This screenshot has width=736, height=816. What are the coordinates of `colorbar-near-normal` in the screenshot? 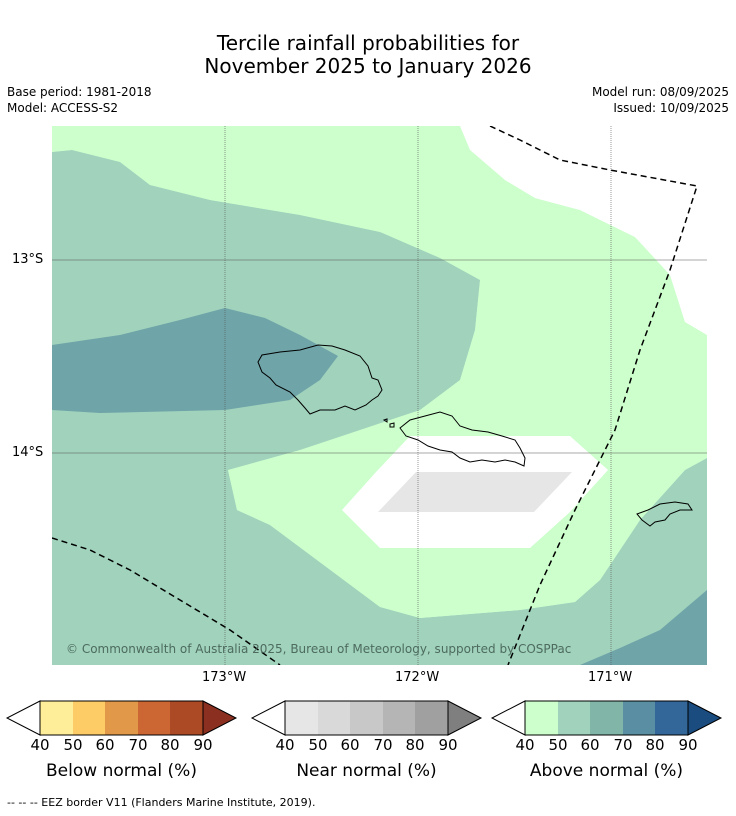 It's located at (366, 718).